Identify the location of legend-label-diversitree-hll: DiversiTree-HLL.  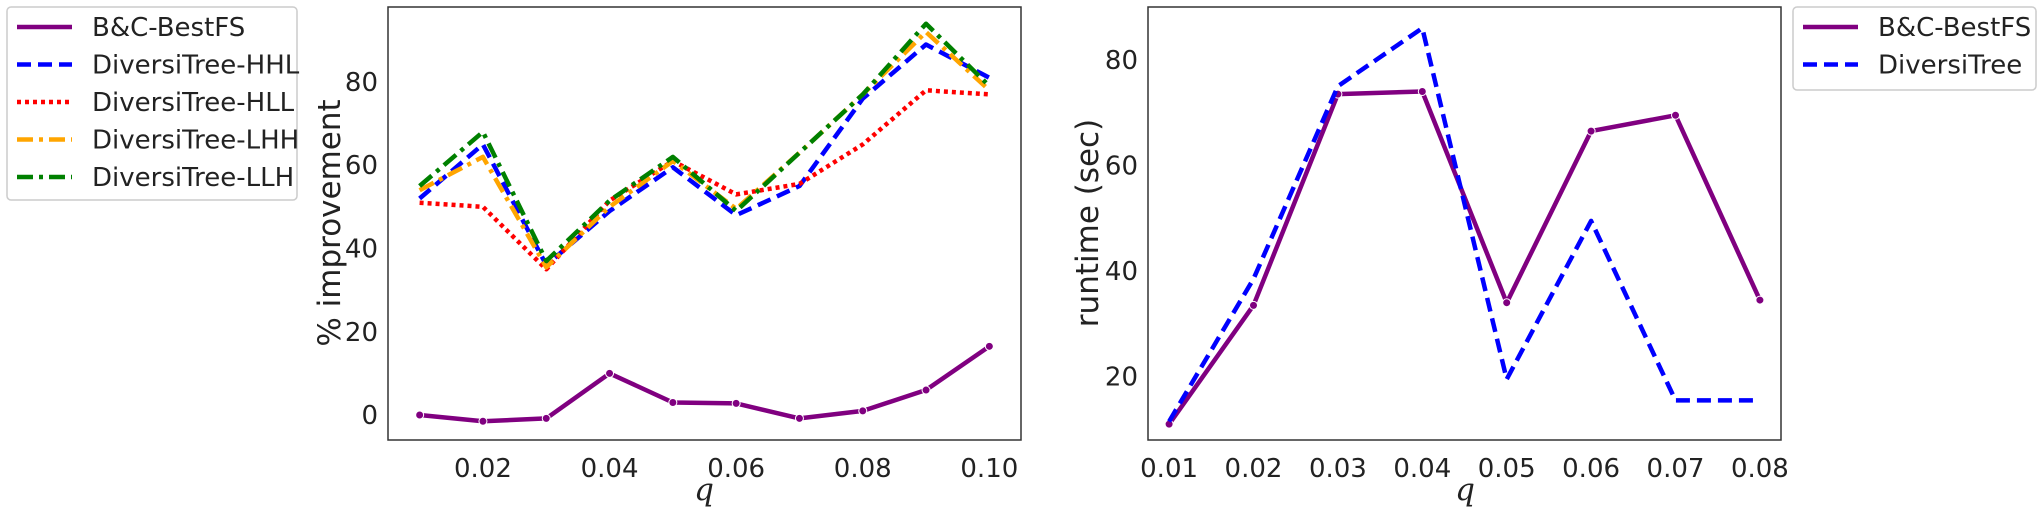
(193, 103).